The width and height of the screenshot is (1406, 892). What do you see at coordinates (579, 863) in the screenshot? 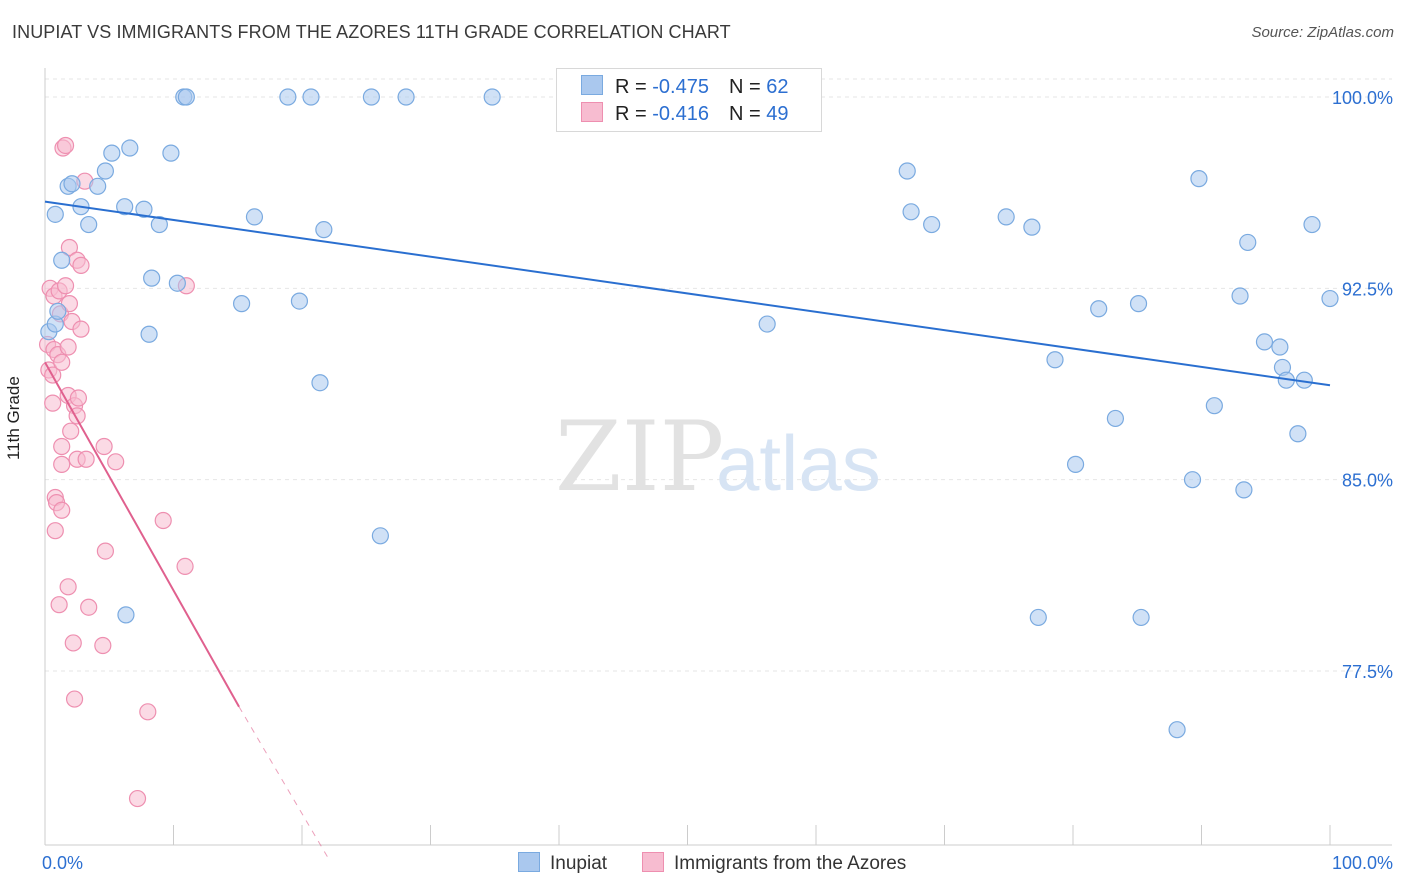
I see `bottom-legend-label-inupiat: Inupiat` at bounding box center [579, 863].